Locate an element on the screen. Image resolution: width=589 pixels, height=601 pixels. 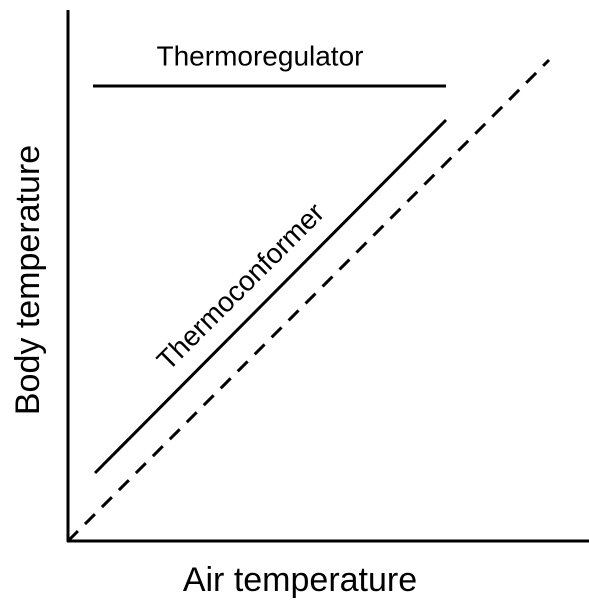
line-label: Thermoregulator is located at coordinates (260, 55).